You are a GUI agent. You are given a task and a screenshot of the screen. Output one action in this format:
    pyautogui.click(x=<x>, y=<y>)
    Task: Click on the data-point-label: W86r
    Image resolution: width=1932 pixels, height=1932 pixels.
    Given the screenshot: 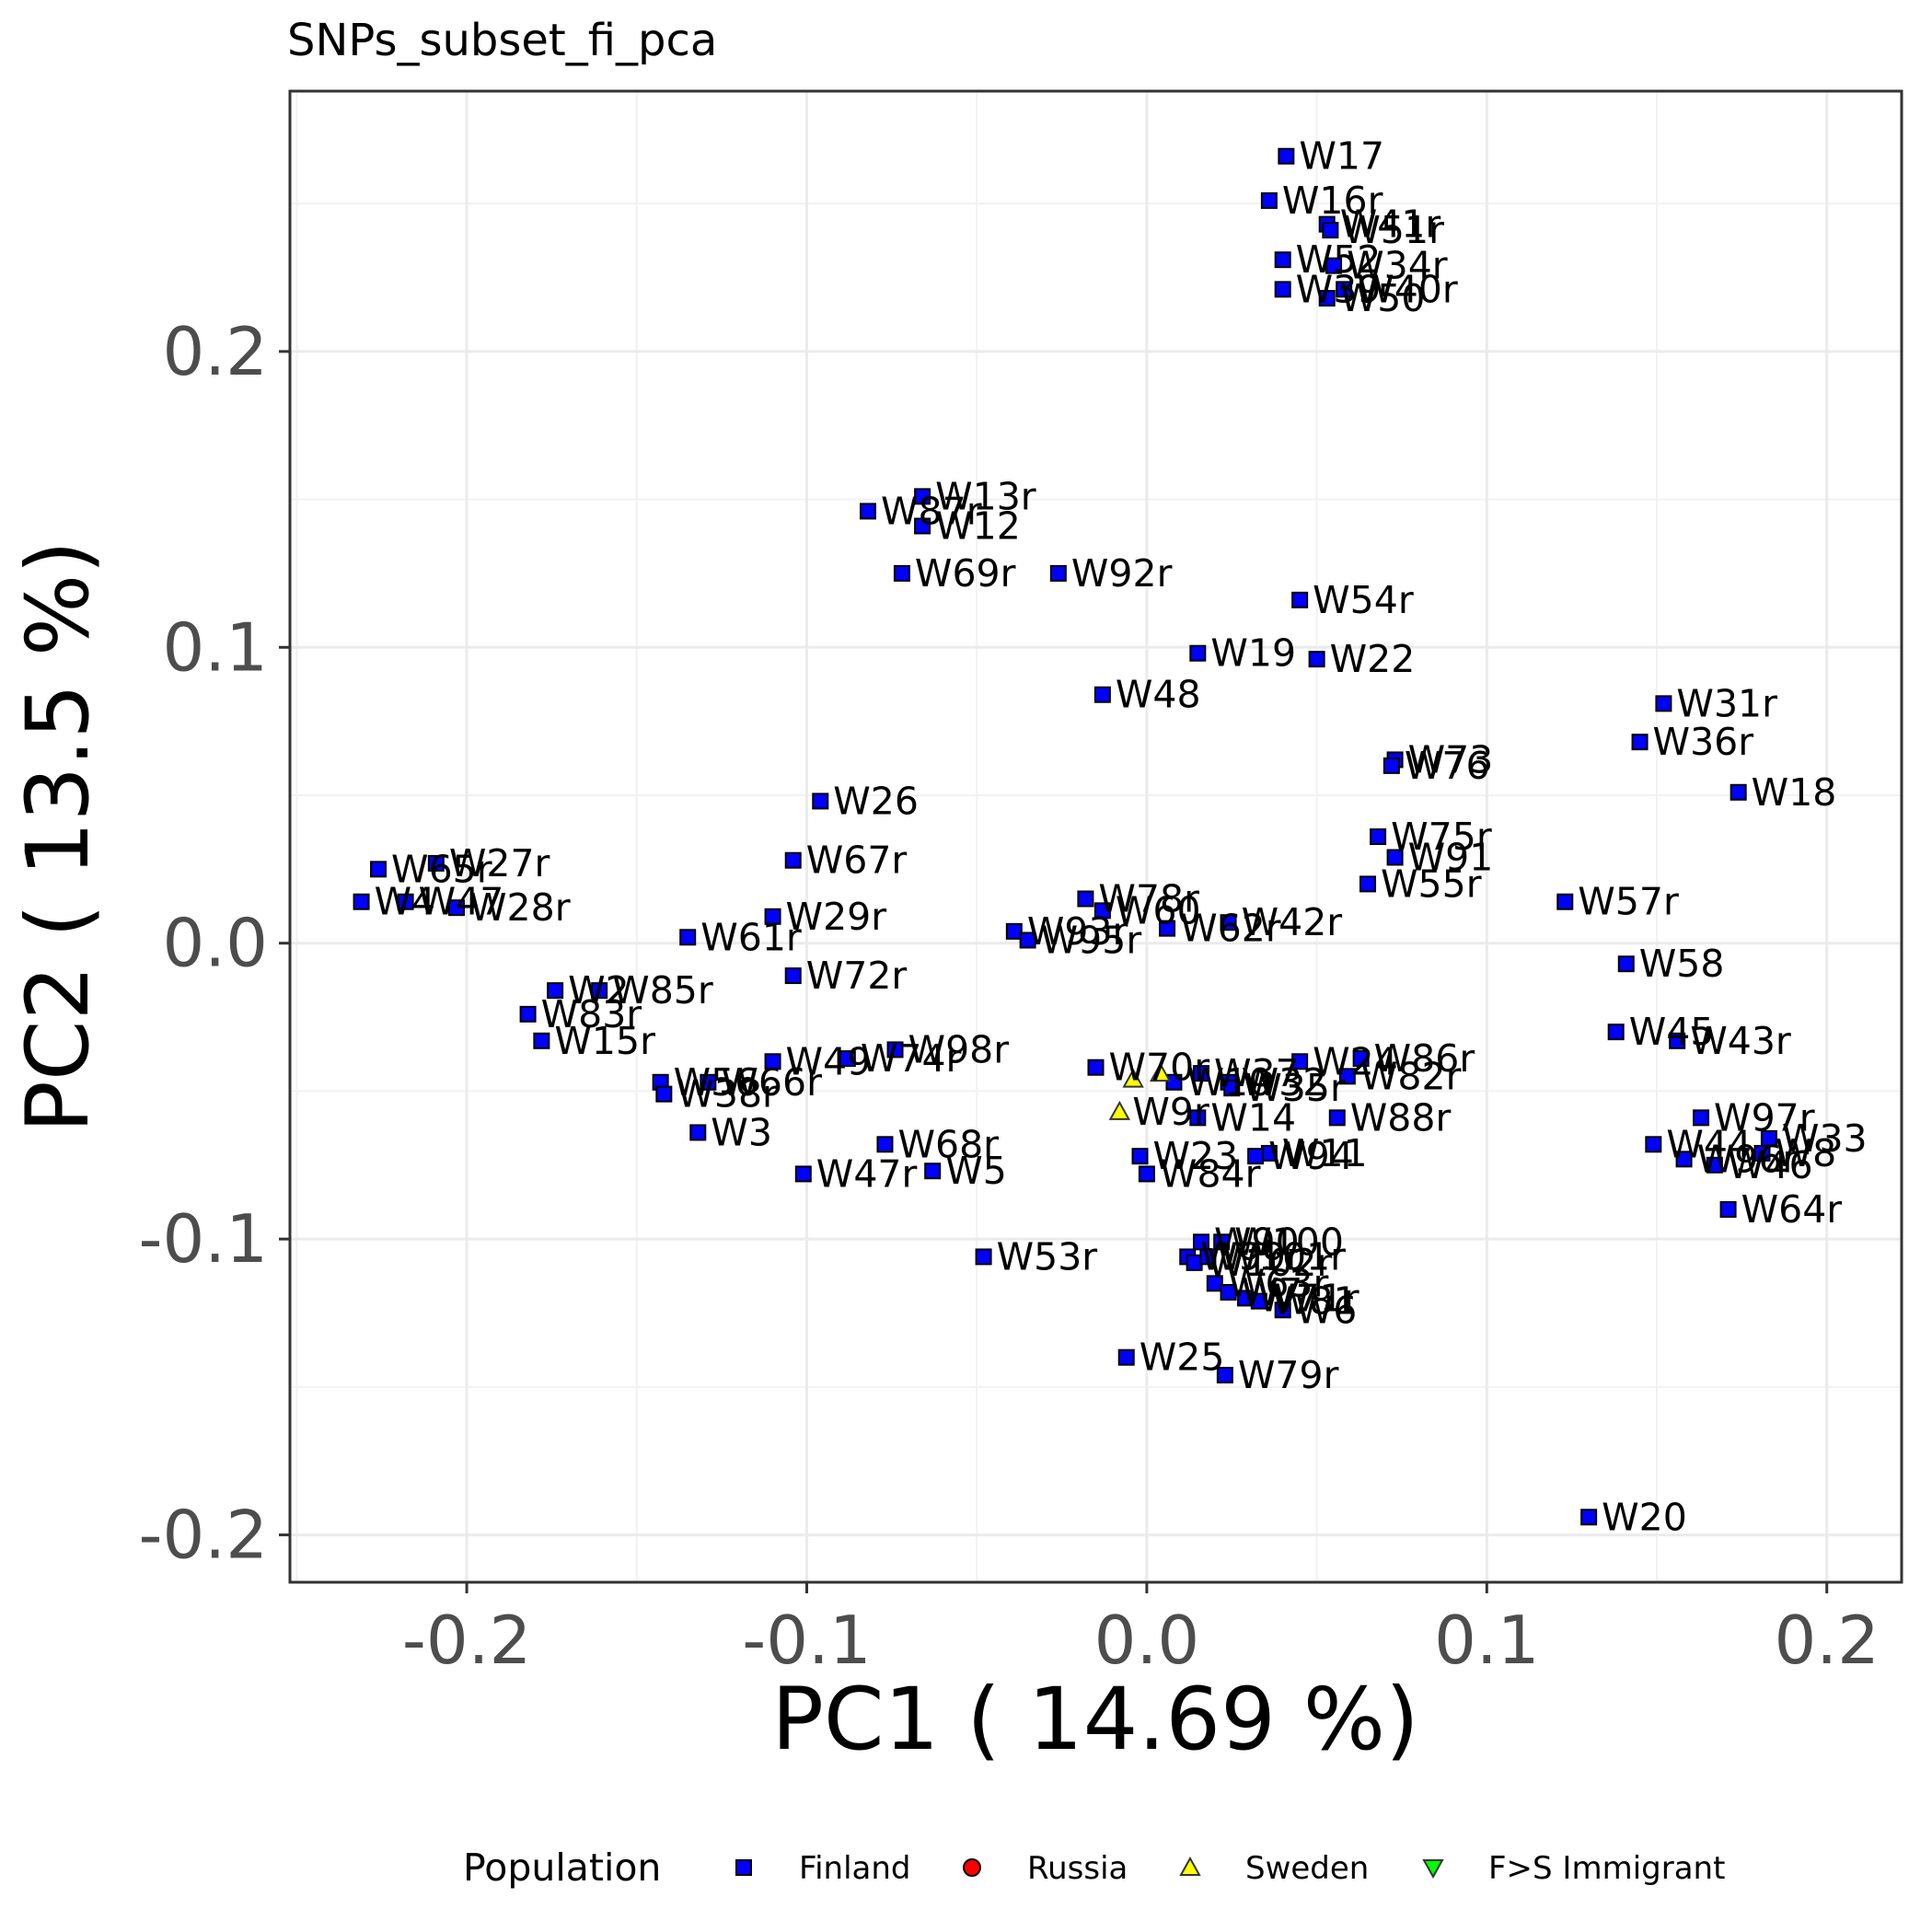 What is the action you would take?
    pyautogui.click(x=1425, y=1059)
    